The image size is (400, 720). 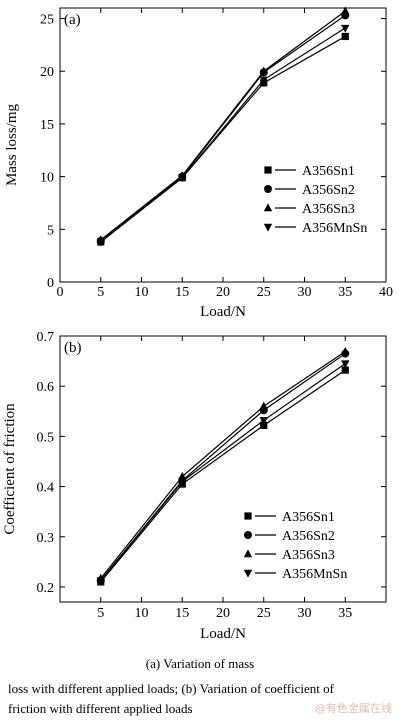 What do you see at coordinates (46, 387) in the screenshot?
I see `y-tick-label: 0.6` at bounding box center [46, 387].